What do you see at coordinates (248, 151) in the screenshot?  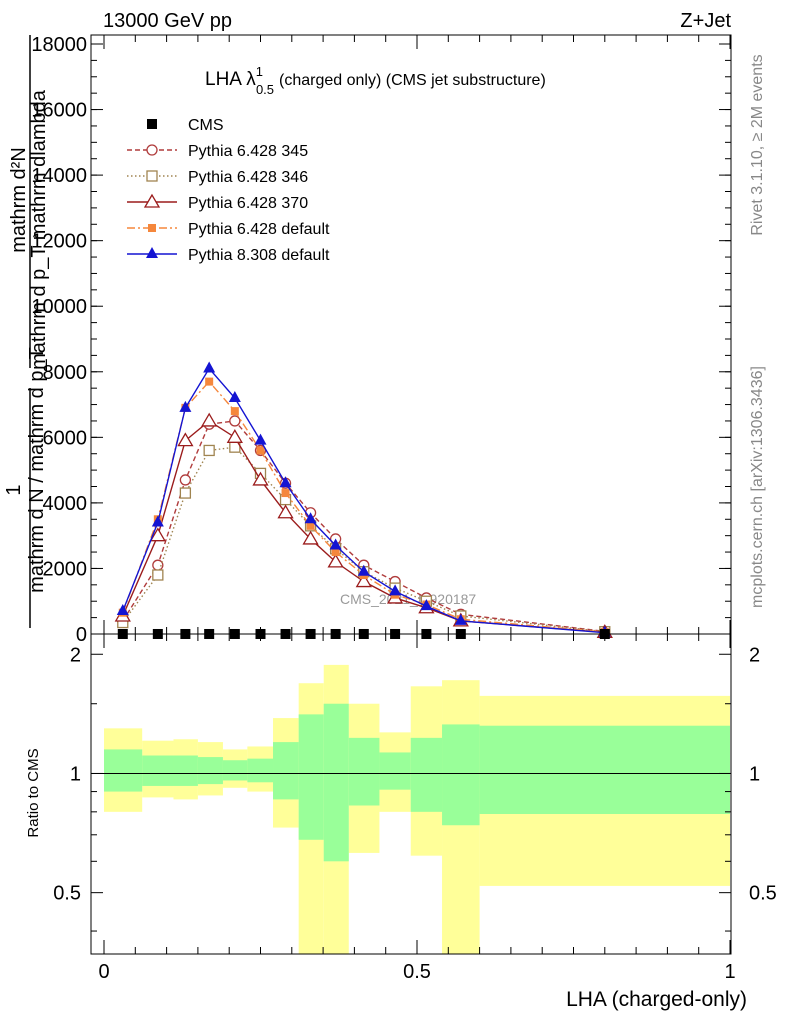 I see `legend-label: Pythia 6.428 345` at bounding box center [248, 151].